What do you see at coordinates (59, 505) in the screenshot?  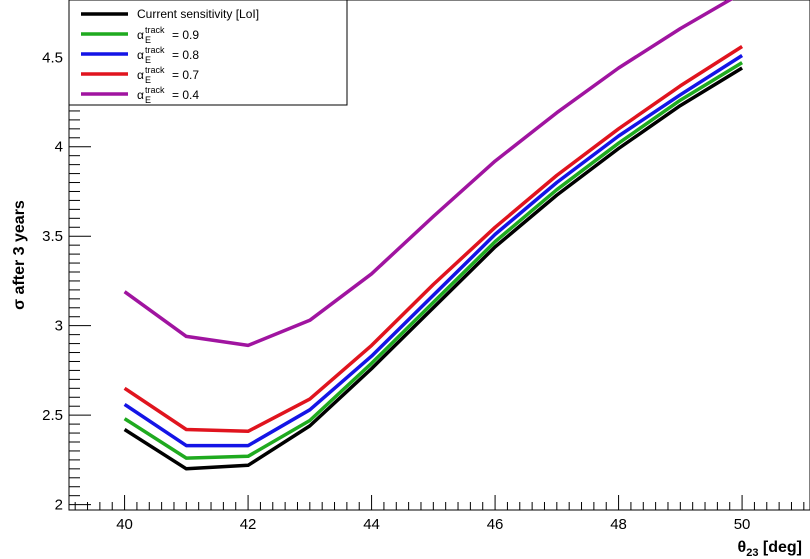 I see `y-tick-label: 2` at bounding box center [59, 505].